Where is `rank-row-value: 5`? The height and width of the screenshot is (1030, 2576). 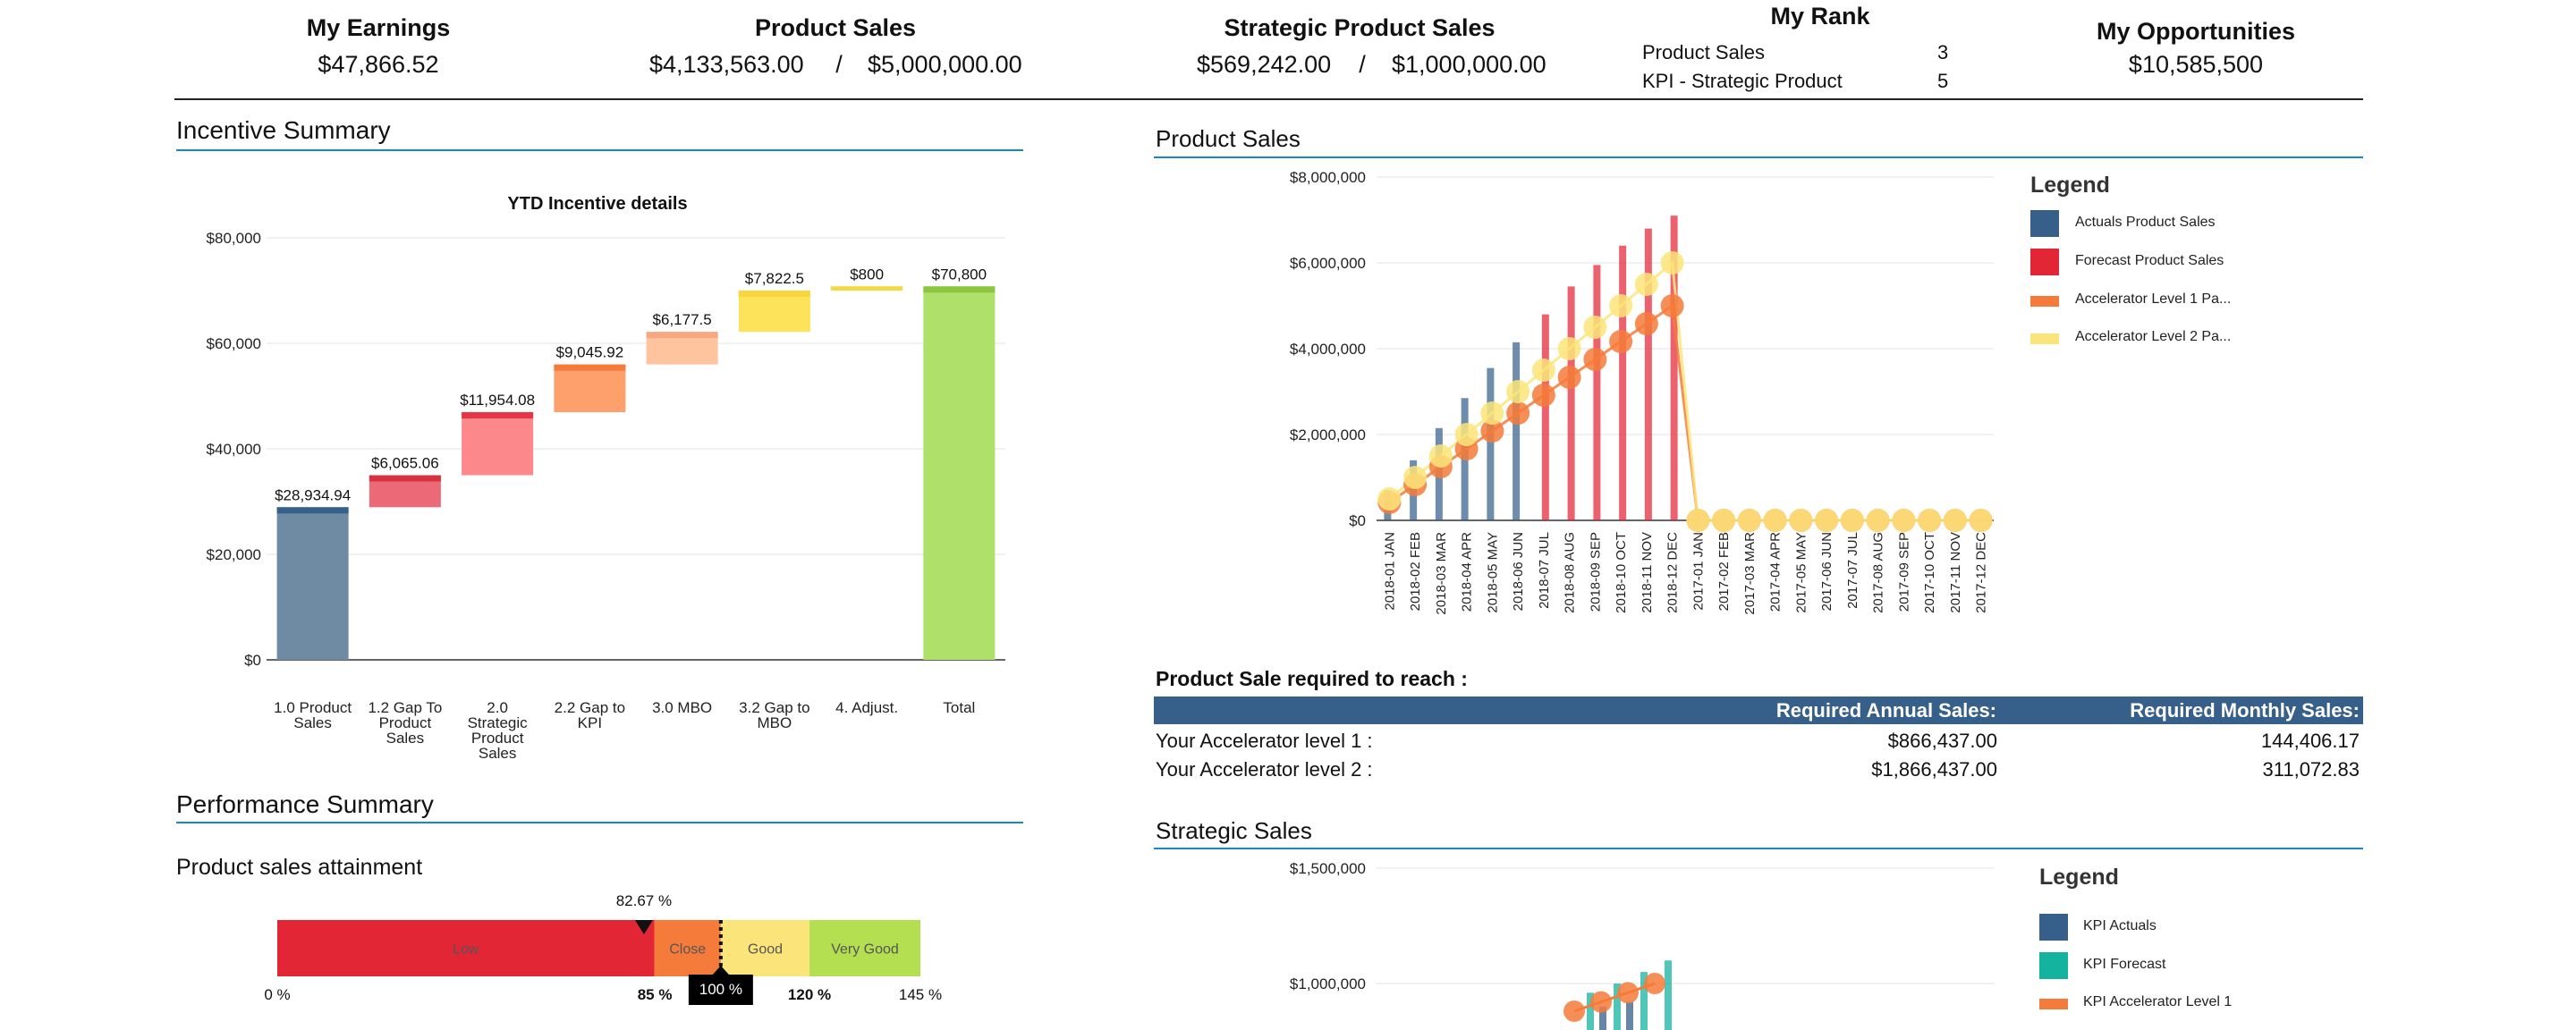 rank-row-value: 5 is located at coordinates (1943, 81).